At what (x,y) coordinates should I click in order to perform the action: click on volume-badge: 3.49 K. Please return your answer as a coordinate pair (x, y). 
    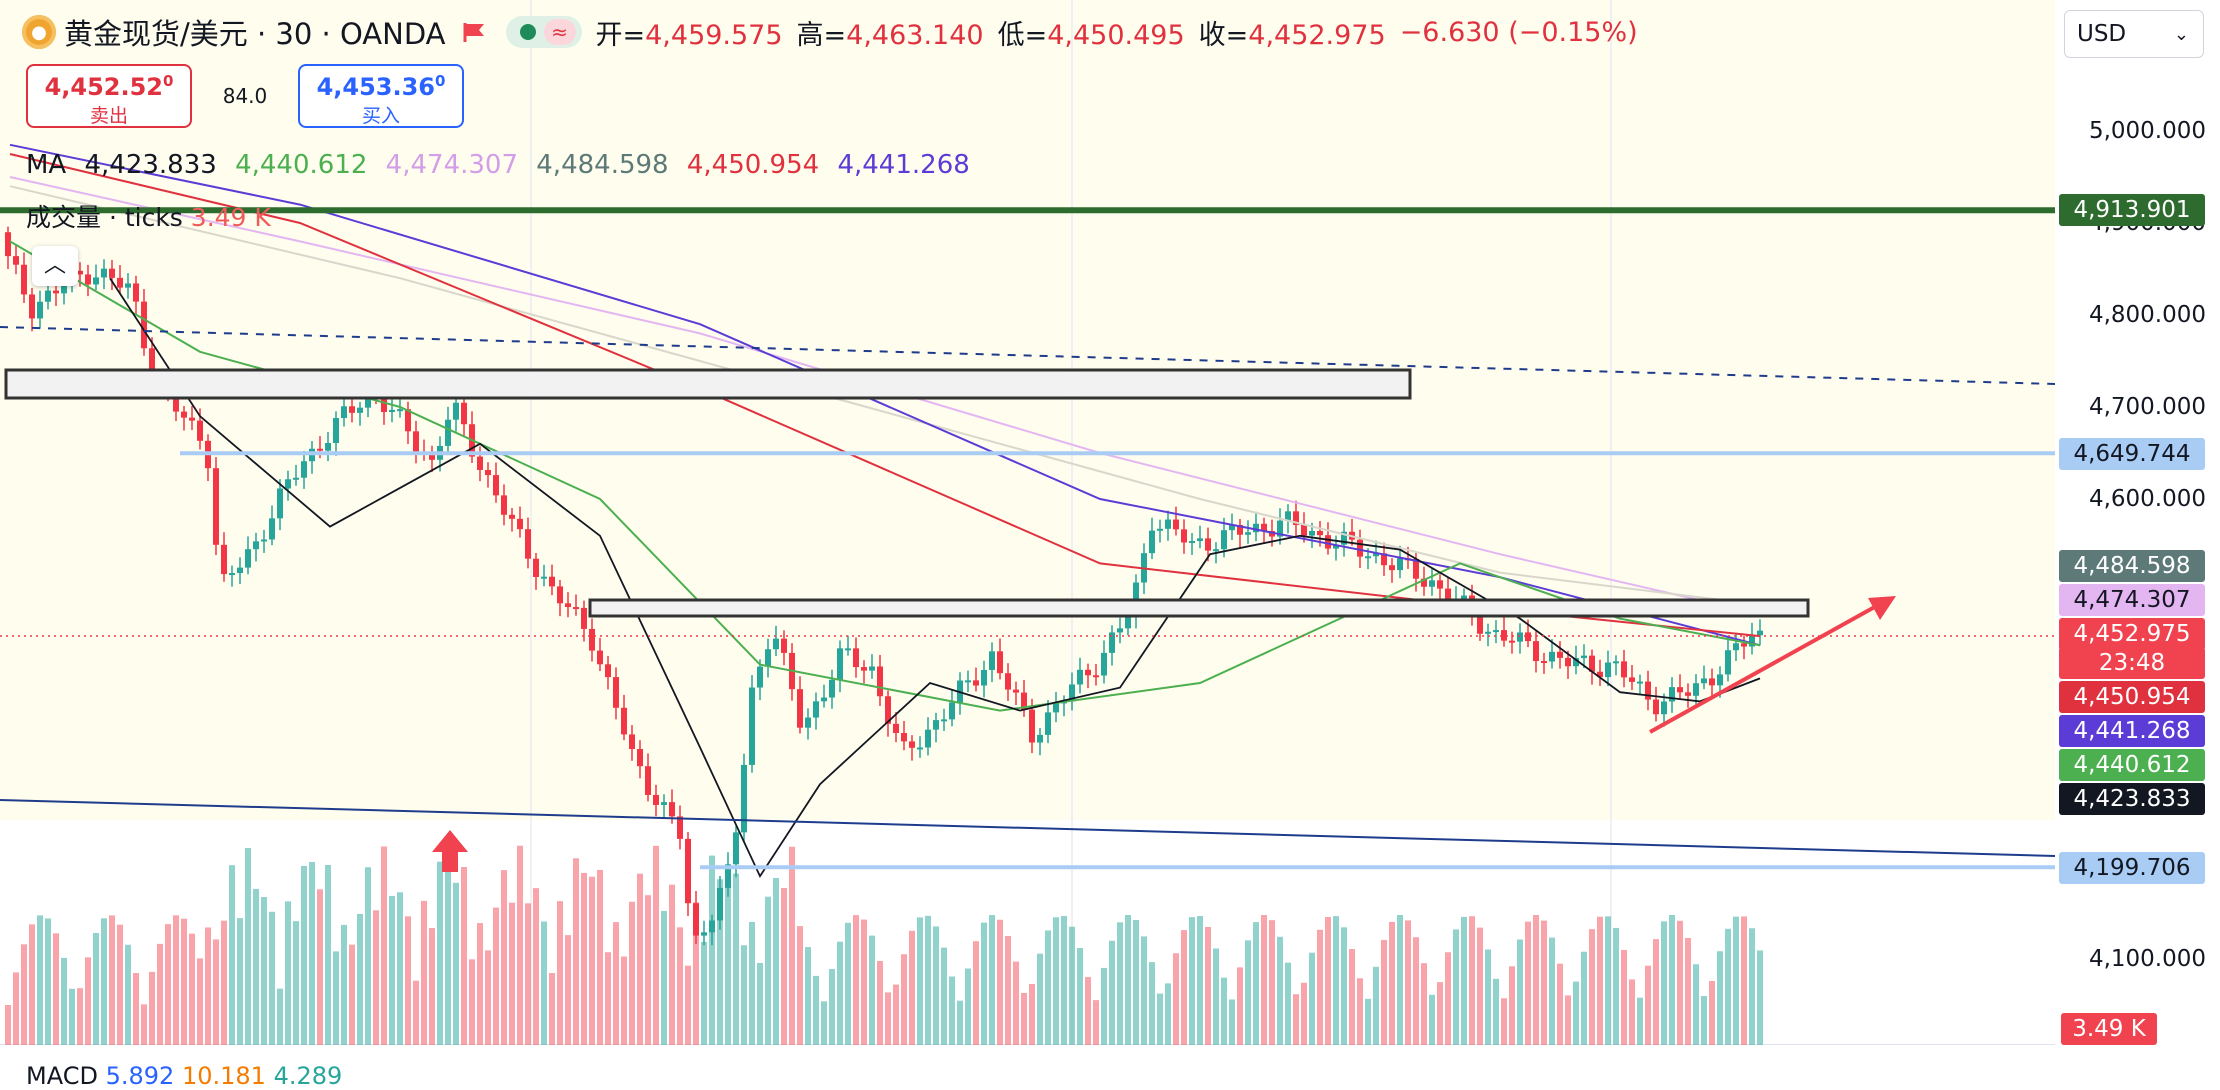
    Looking at the image, I should click on (2109, 1029).